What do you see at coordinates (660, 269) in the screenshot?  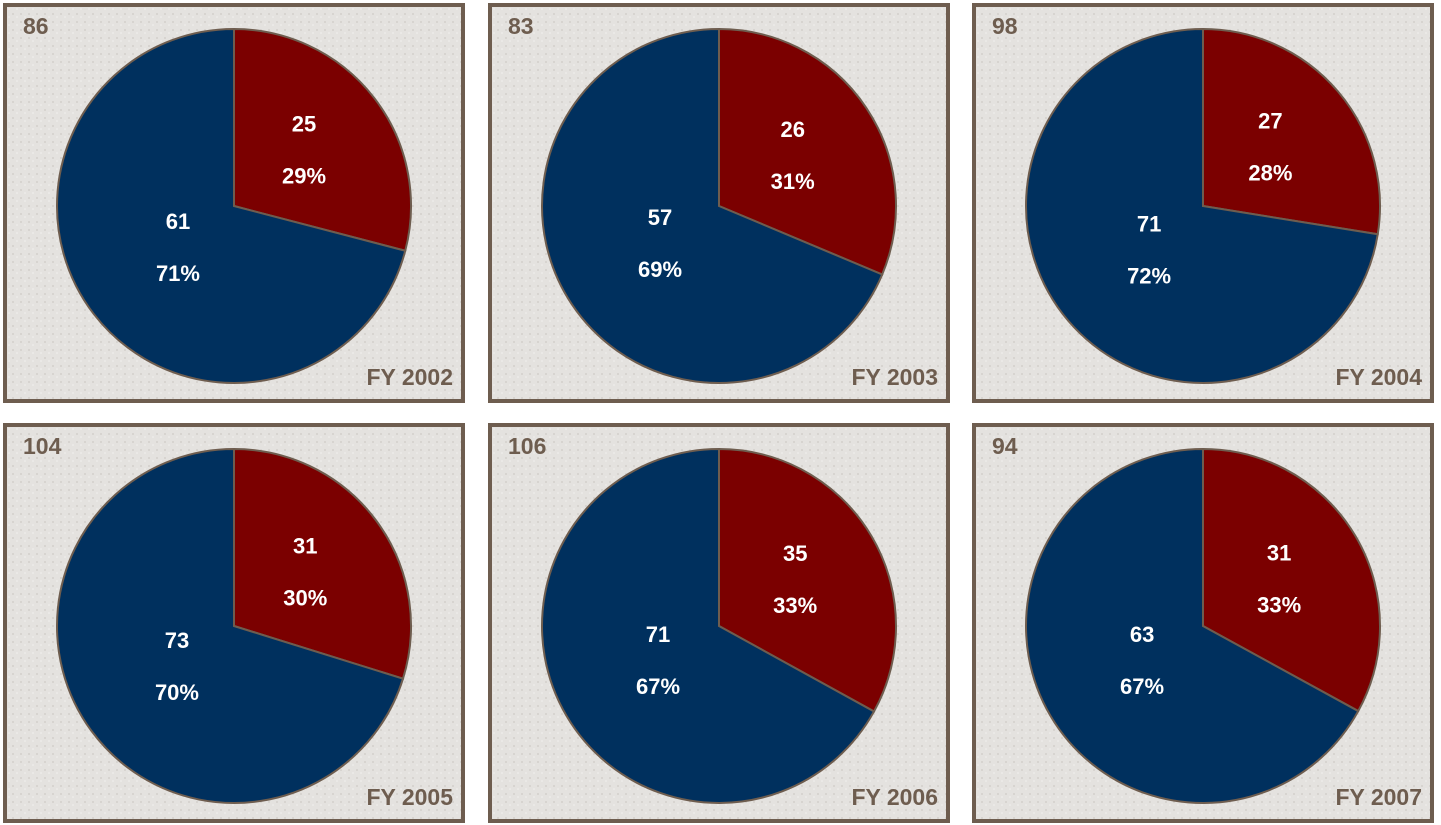 I see `slice-share: 69%` at bounding box center [660, 269].